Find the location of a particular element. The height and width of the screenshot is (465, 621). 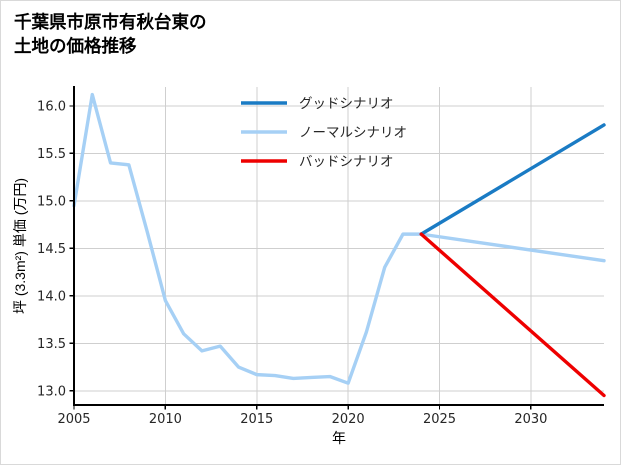

x-axis-title: 年 is located at coordinates (339, 438).